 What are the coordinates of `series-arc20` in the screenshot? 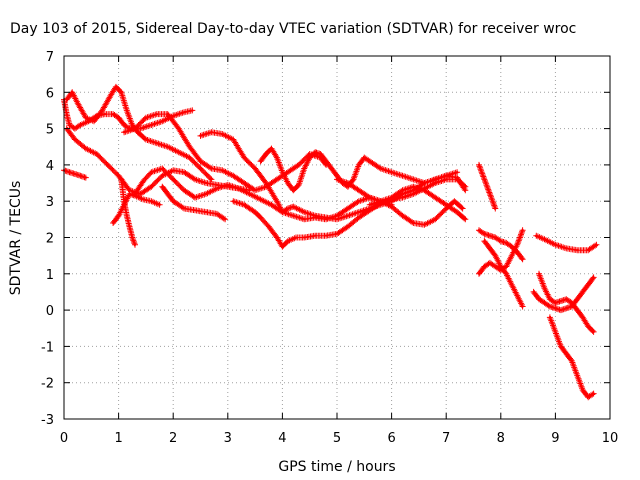 It's located at (566, 302).